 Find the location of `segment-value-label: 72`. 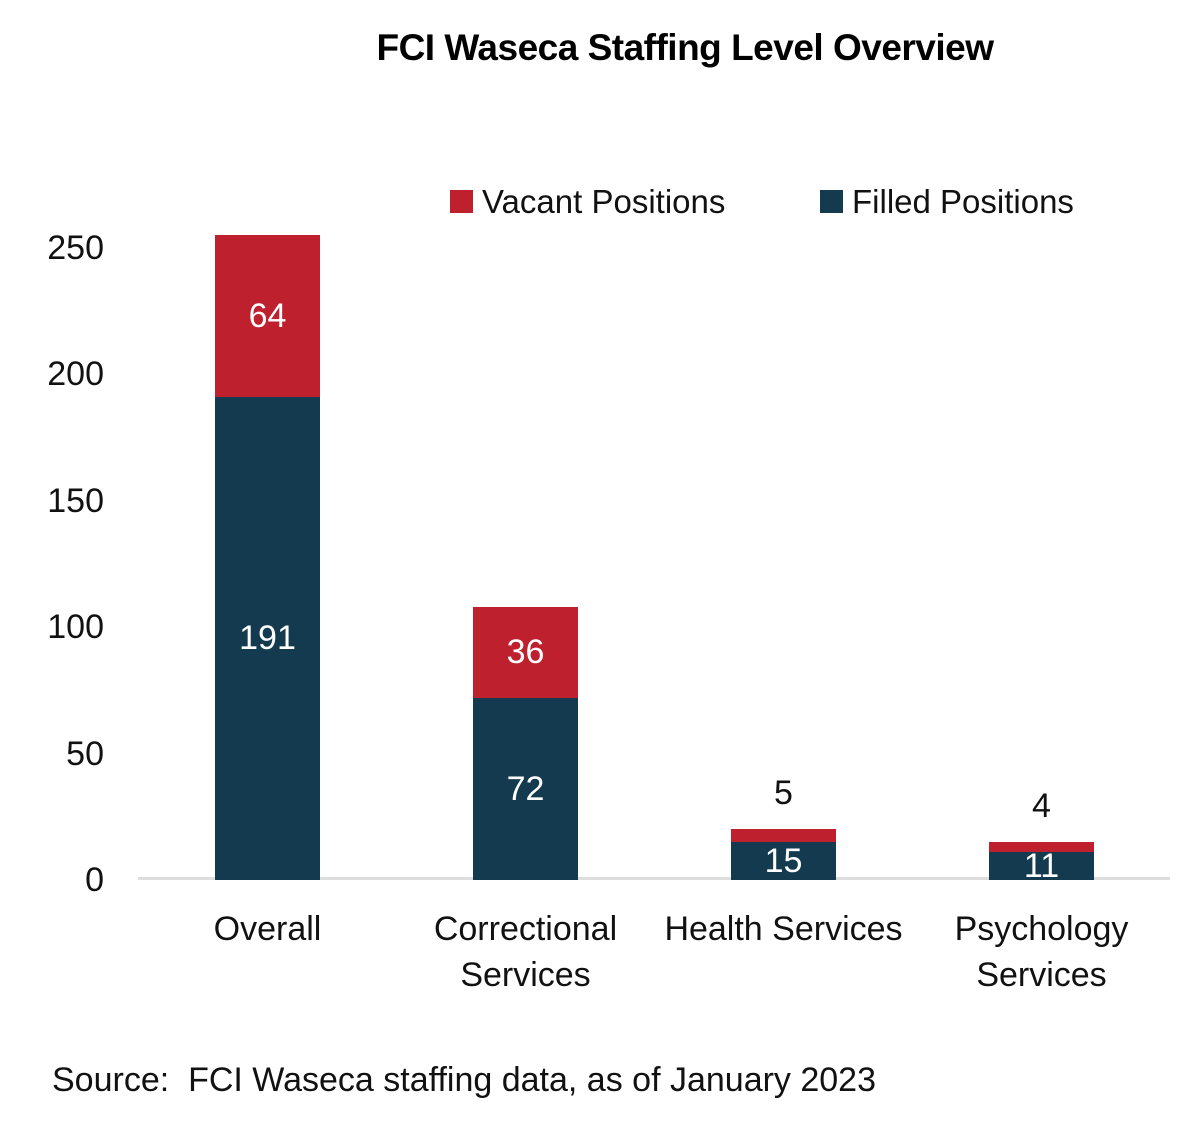

segment-value-label: 72 is located at coordinates (525, 788).